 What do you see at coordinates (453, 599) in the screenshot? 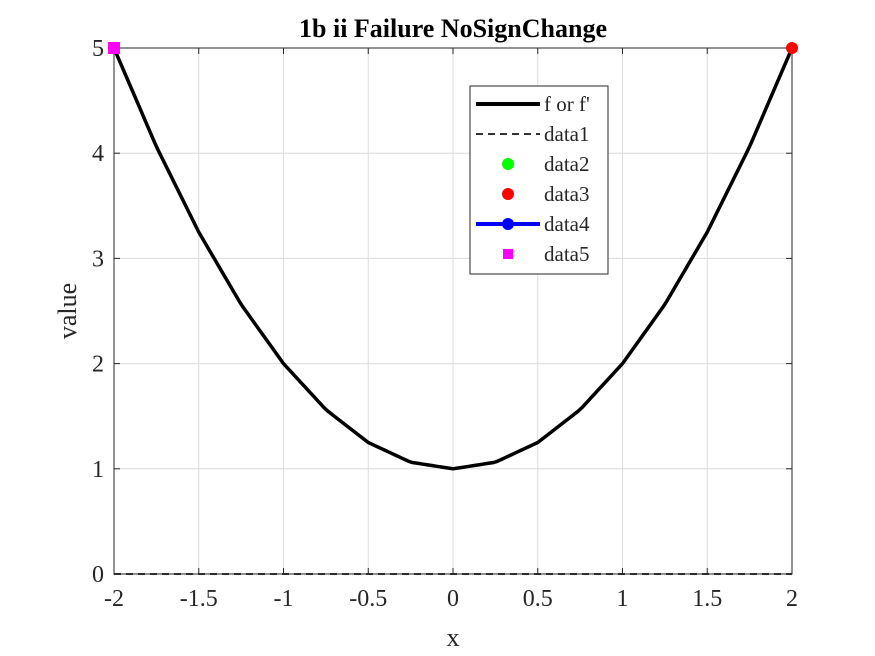
I see `x-tick-label: 0` at bounding box center [453, 599].